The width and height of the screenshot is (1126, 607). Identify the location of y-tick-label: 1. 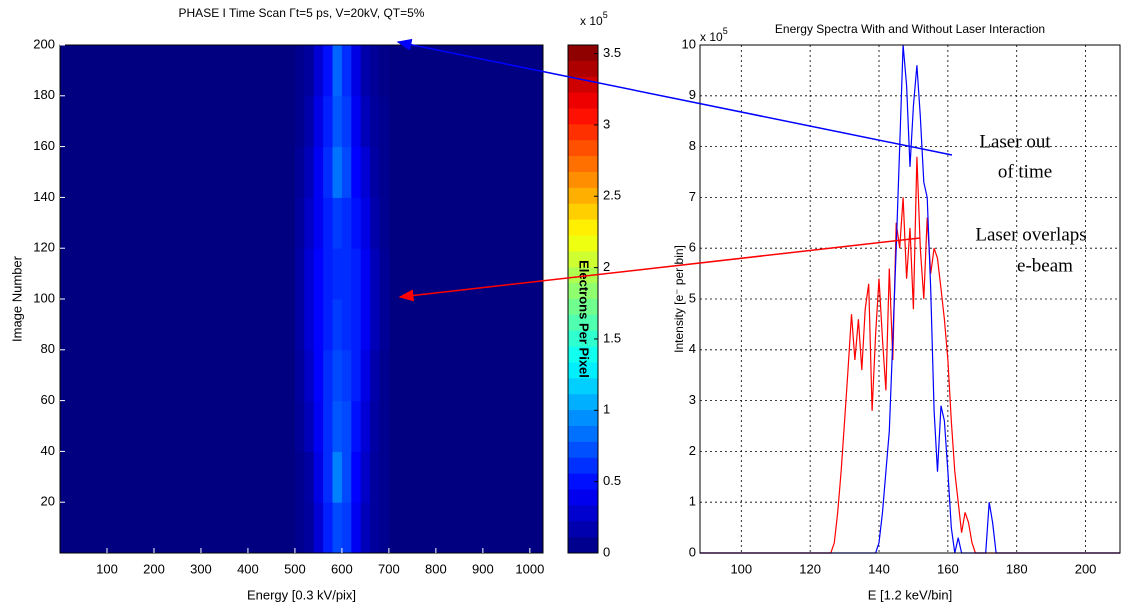
(692, 501).